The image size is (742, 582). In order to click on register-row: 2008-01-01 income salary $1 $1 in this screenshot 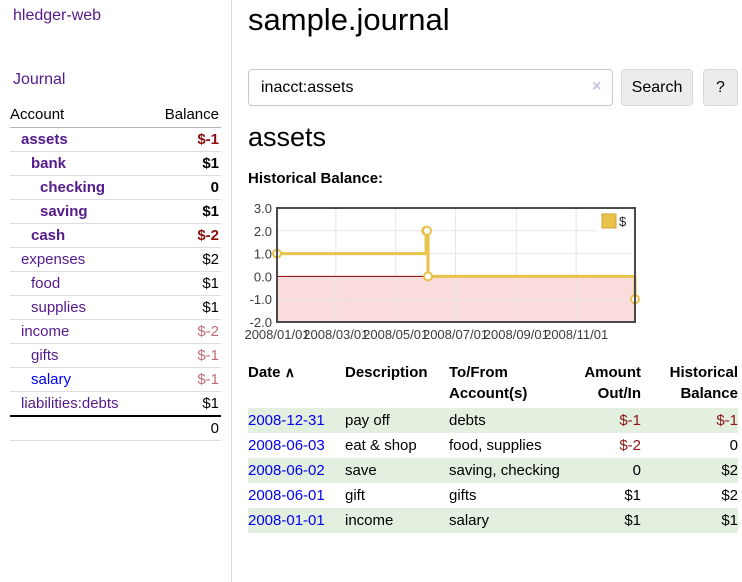, I will do `click(493, 520)`.